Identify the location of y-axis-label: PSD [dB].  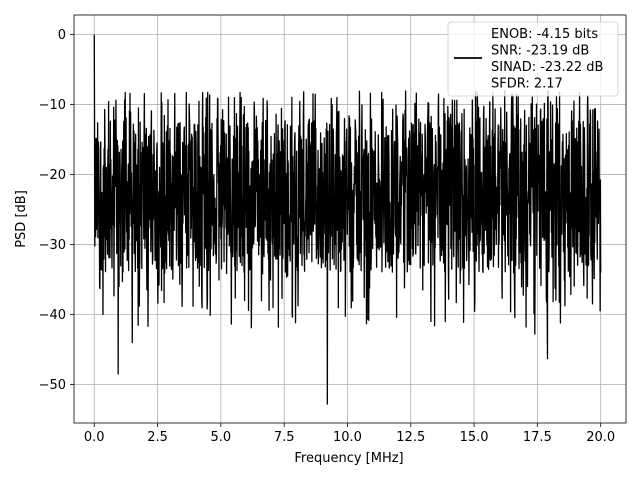
(21, 219).